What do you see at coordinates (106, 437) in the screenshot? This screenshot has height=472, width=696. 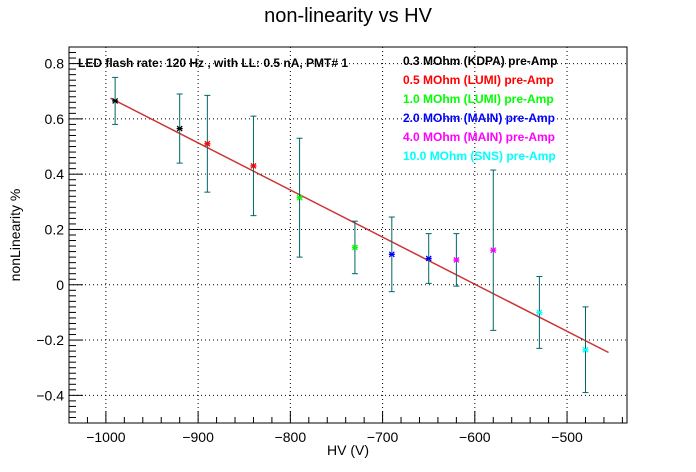 I see `x-tick-label: −1000` at bounding box center [106, 437].